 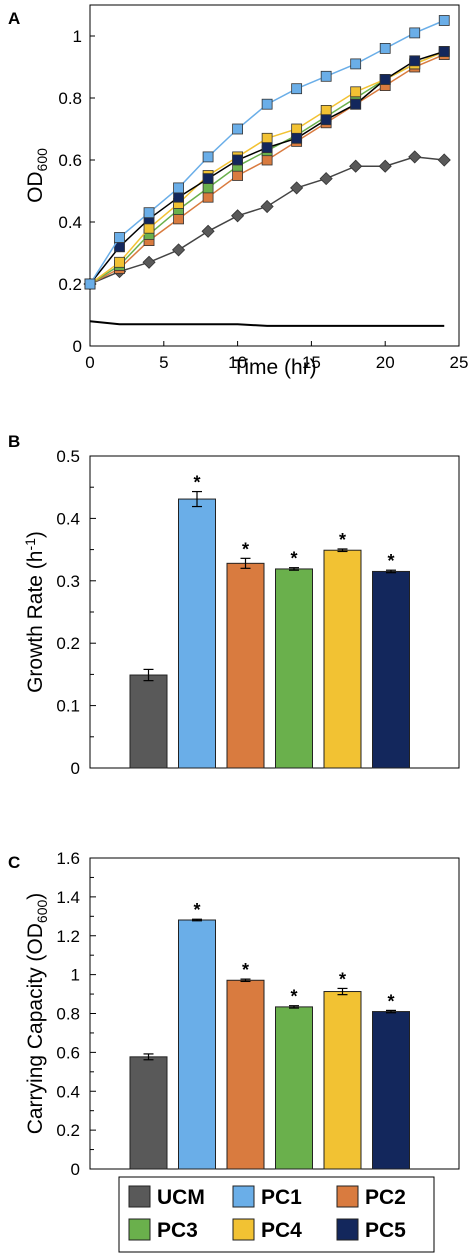 I want to click on legend-swatch-pc1, so click(x=243, y=1196).